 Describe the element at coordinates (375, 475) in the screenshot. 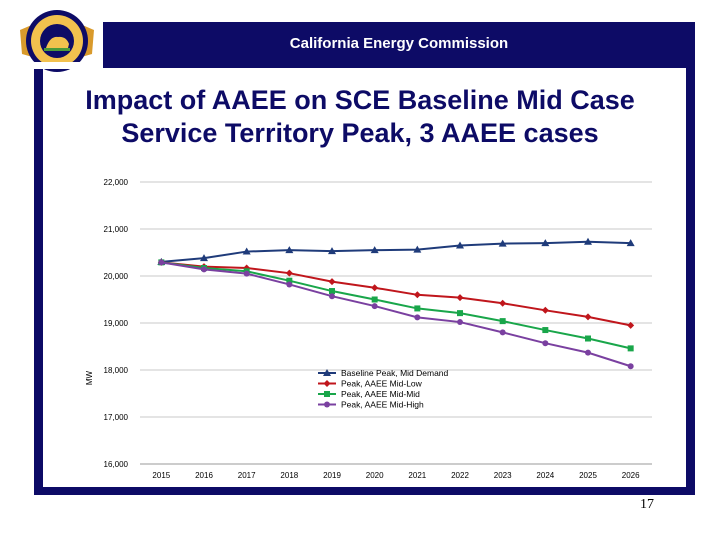

I see `x-tick-label: 2020` at that location.